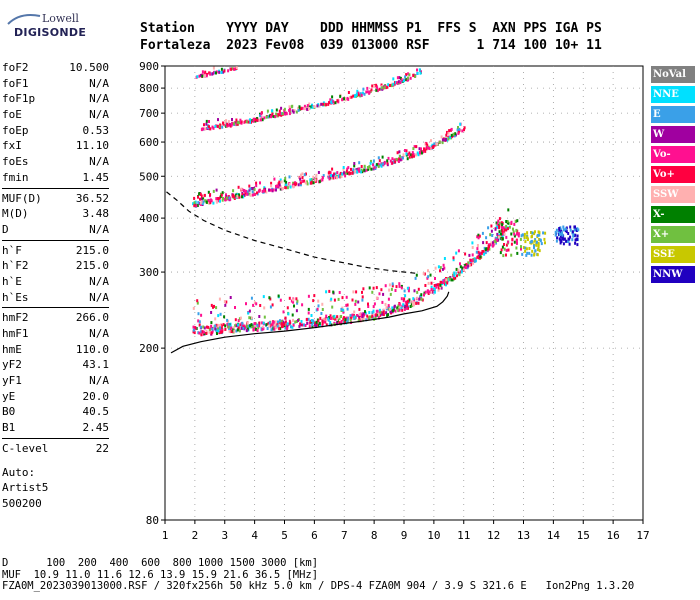 Image resolution: width=700 pixels, height=600 pixels. Describe the element at coordinates (310, 322) in the screenshot. I see `electron-density-profile-curve` at that location.